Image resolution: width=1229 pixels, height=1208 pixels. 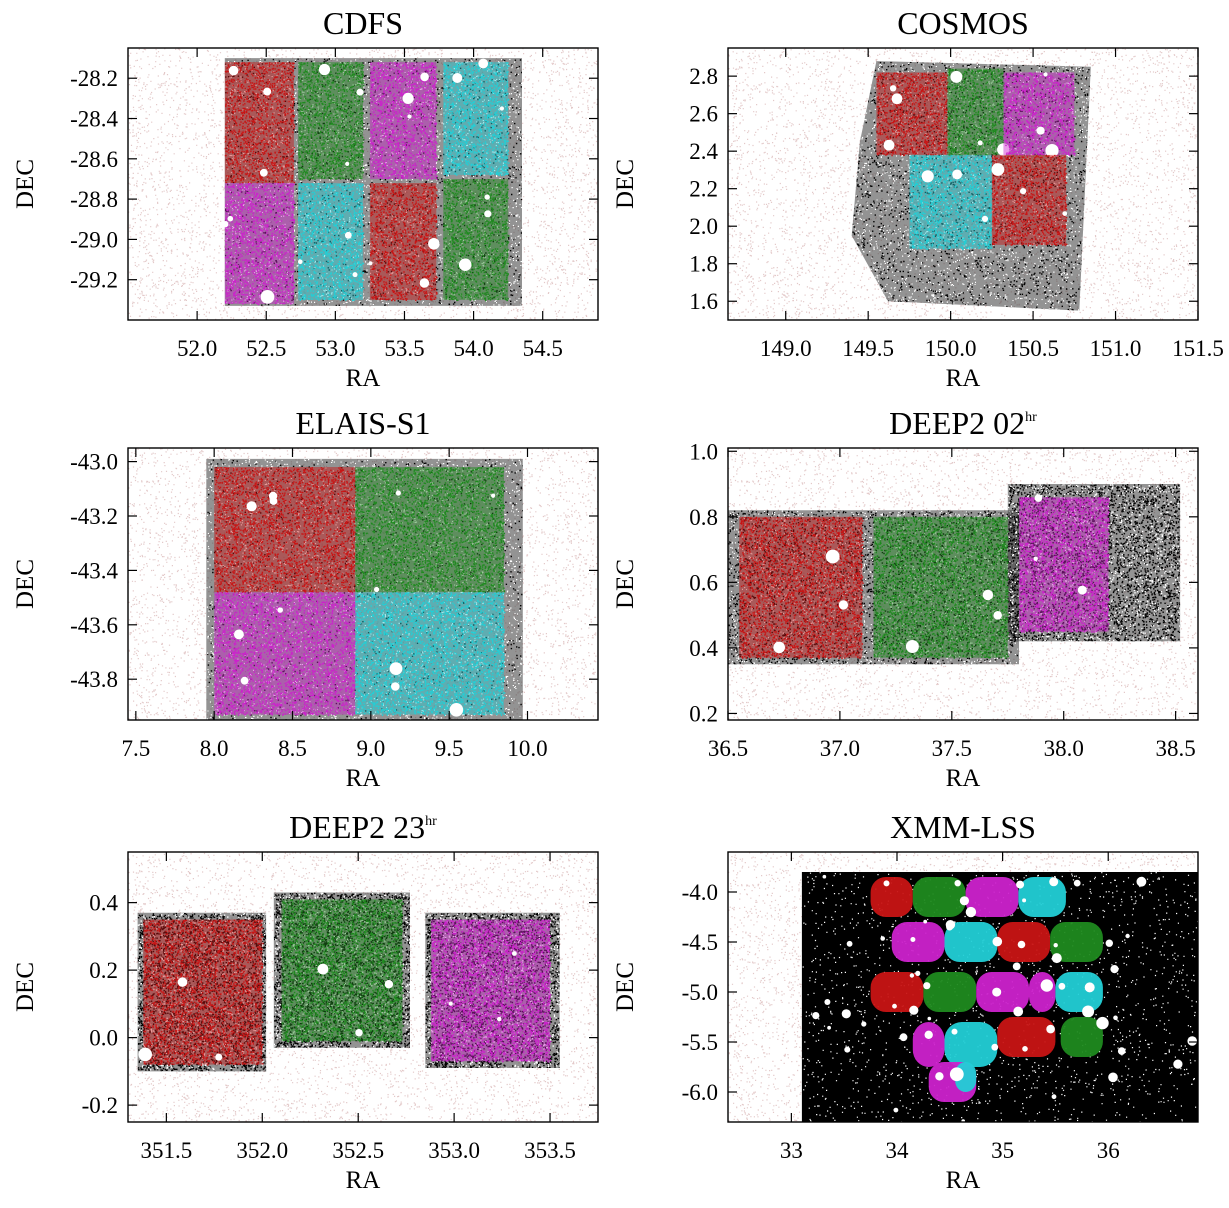 What do you see at coordinates (703, 151) in the screenshot?
I see `y-tick-label: 2.4` at bounding box center [703, 151].